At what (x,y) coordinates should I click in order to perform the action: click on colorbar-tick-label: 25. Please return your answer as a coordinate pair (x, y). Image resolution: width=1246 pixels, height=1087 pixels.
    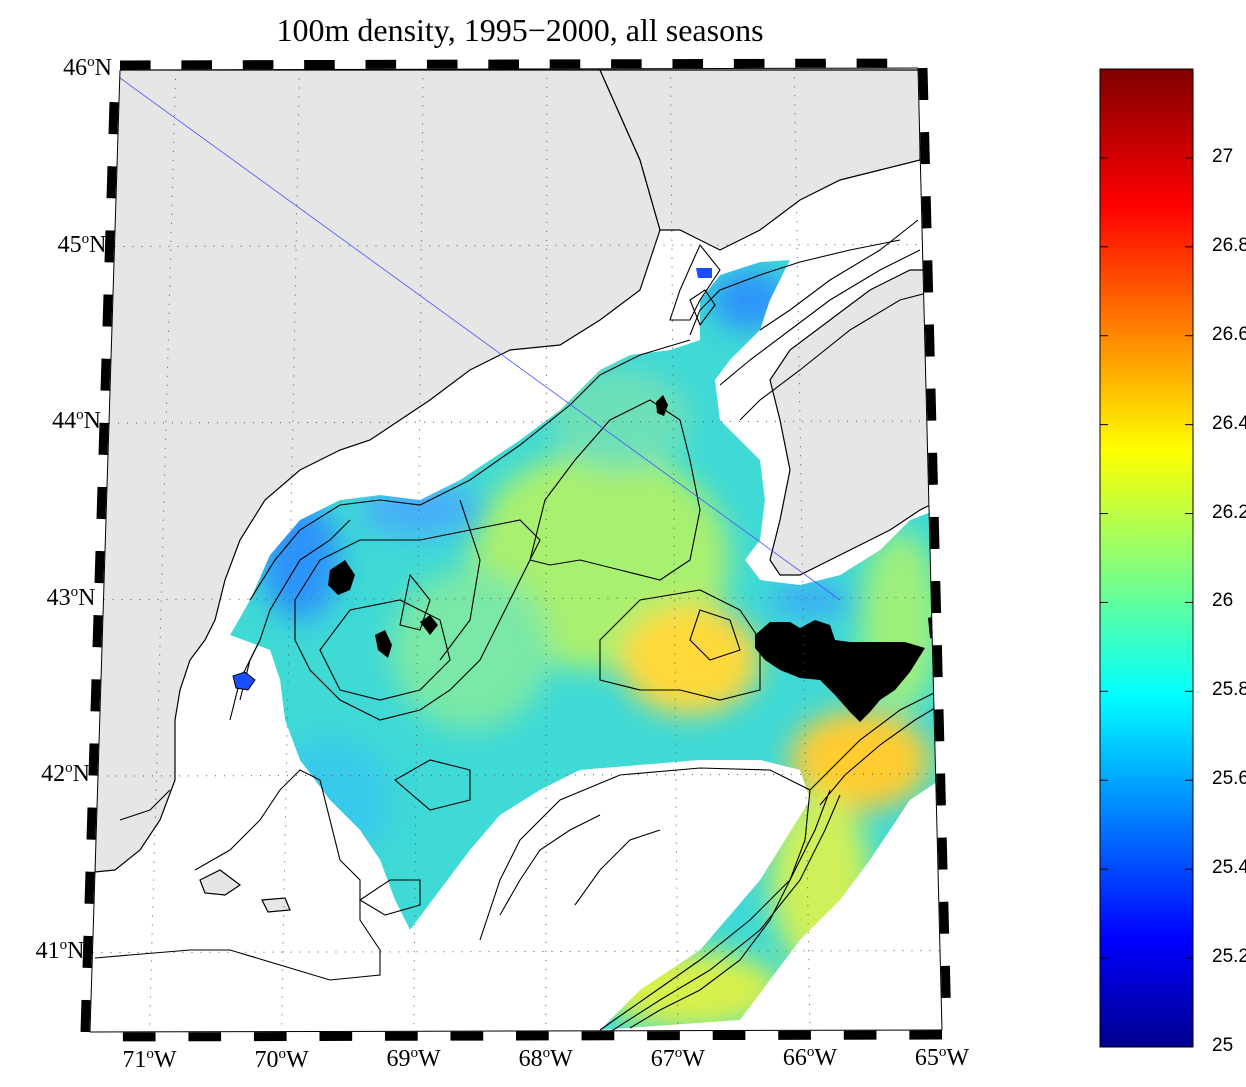
    Looking at the image, I should click on (1223, 1045).